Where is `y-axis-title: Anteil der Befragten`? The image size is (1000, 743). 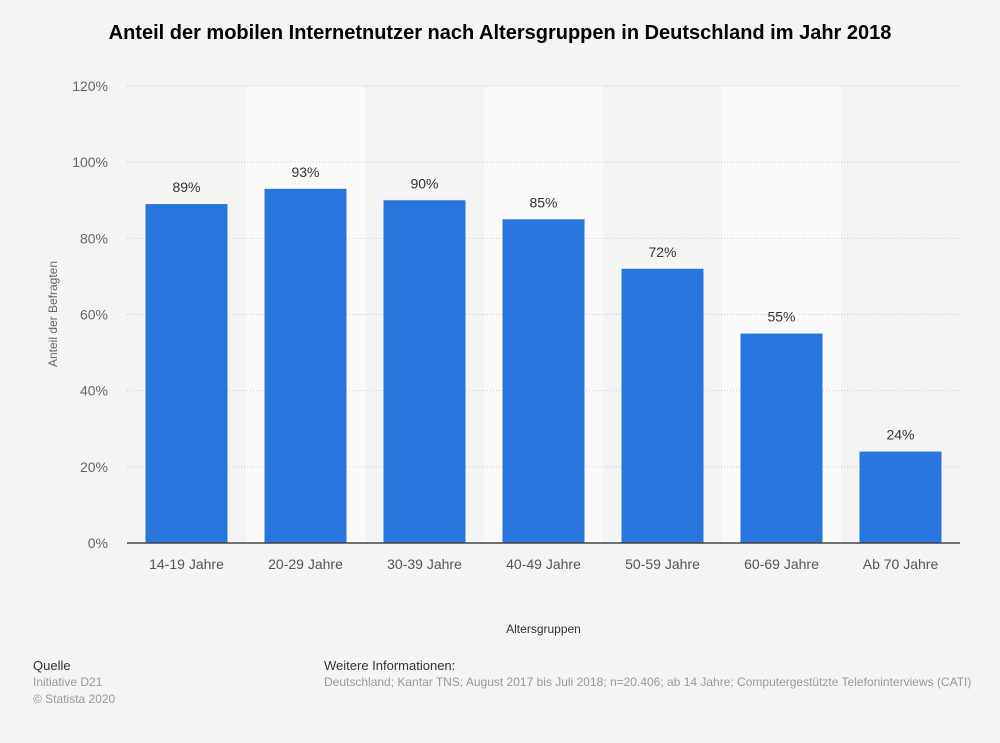 y-axis-title: Anteil der Befragten is located at coordinates (53, 314).